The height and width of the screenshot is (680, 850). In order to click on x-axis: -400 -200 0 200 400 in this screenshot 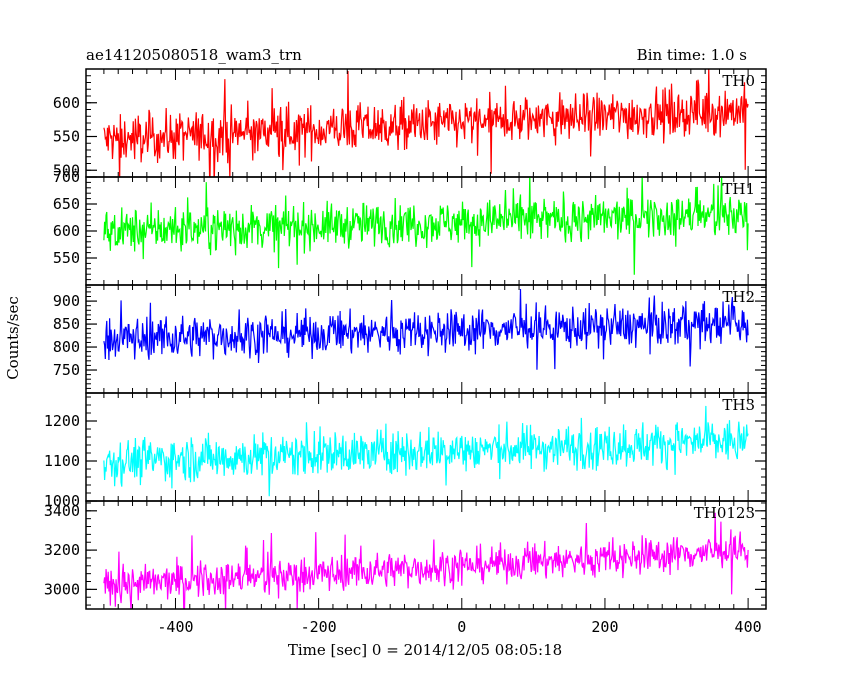, I will do `click(459, 627)`.